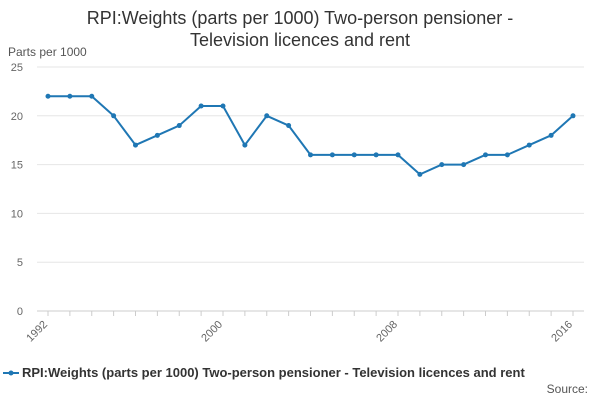 Image resolution: width=600 pixels, height=400 pixels. Describe the element at coordinates (562, 332) in the screenshot. I see `x-tick-label-2016: 2016` at that location.